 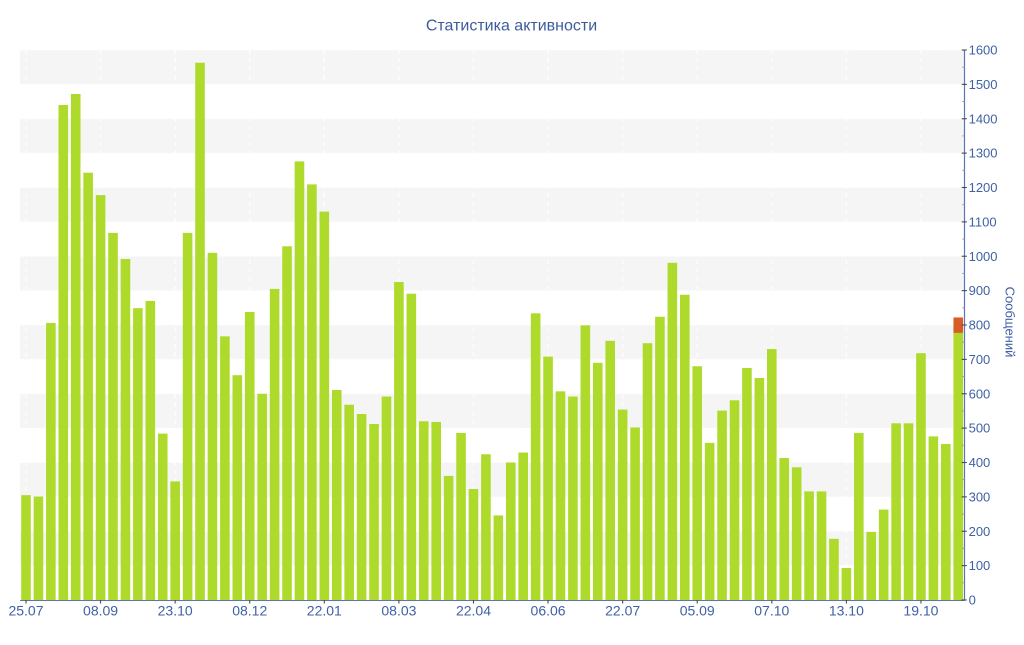 I want to click on svg-text: 25.07, so click(x=25, y=610).